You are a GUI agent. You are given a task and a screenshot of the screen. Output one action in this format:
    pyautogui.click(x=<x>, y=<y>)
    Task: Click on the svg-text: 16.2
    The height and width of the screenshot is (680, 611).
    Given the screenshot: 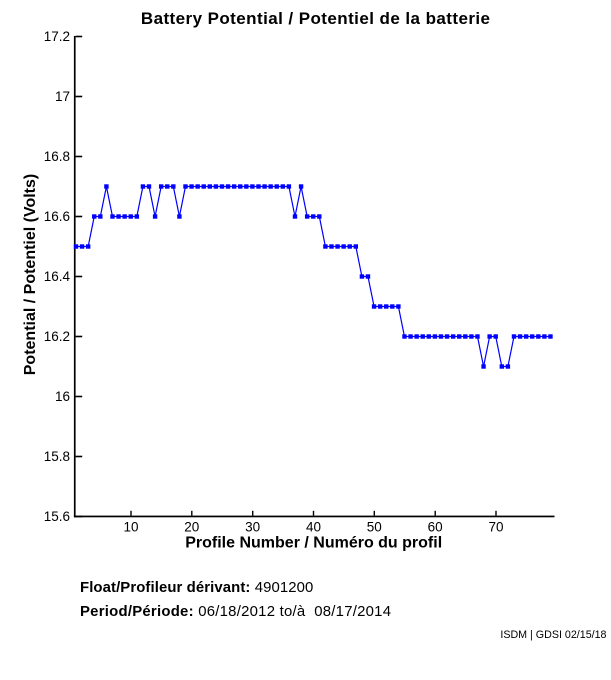 What is the action you would take?
    pyautogui.click(x=57, y=336)
    